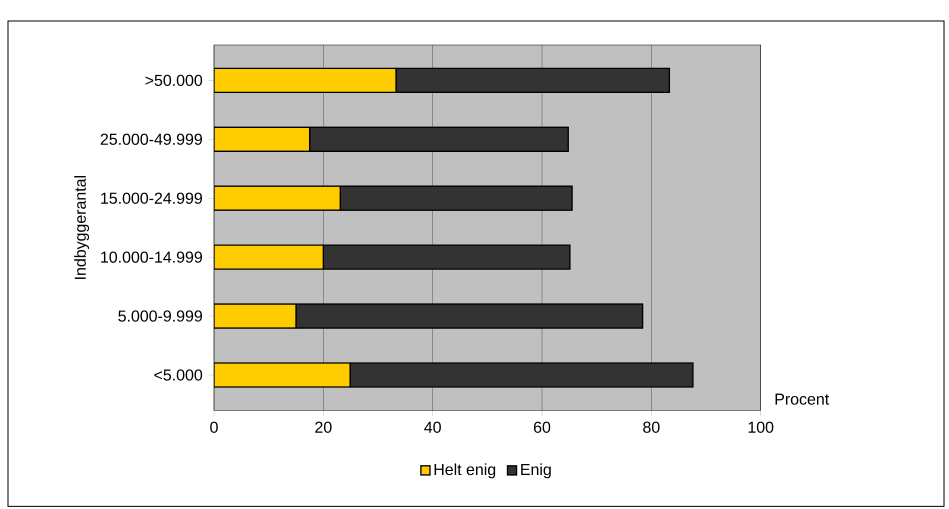  What do you see at coordinates (178, 375) in the screenshot?
I see `y-tick-label: <5.000` at bounding box center [178, 375].